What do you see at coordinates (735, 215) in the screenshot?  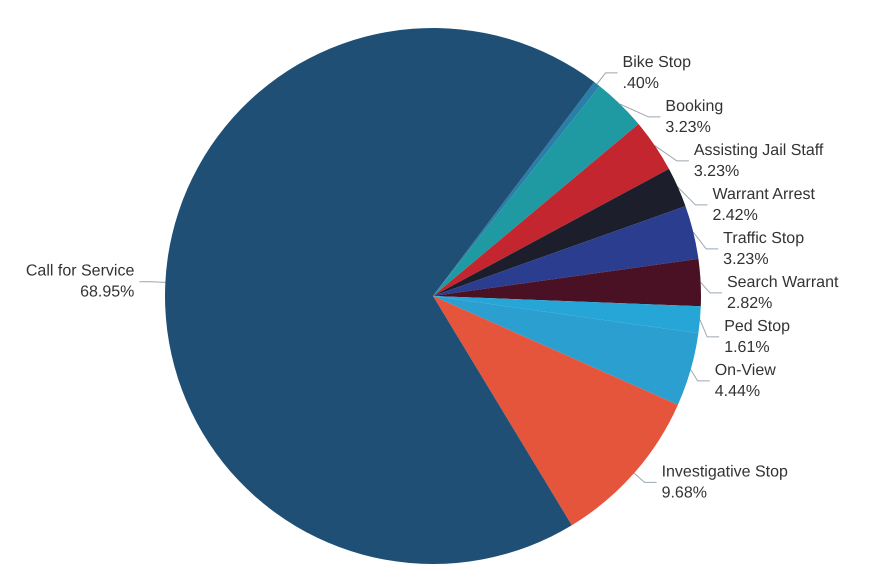 I see `data-label: 2.42%` at bounding box center [735, 215].